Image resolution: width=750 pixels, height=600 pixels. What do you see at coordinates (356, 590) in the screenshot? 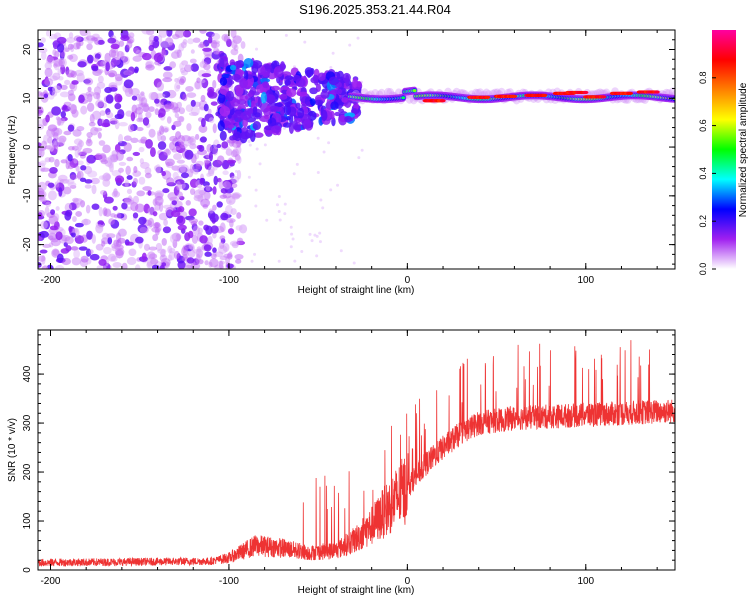
I see `snr-x-axis-label: Height of straight line (km)` at bounding box center [356, 590].